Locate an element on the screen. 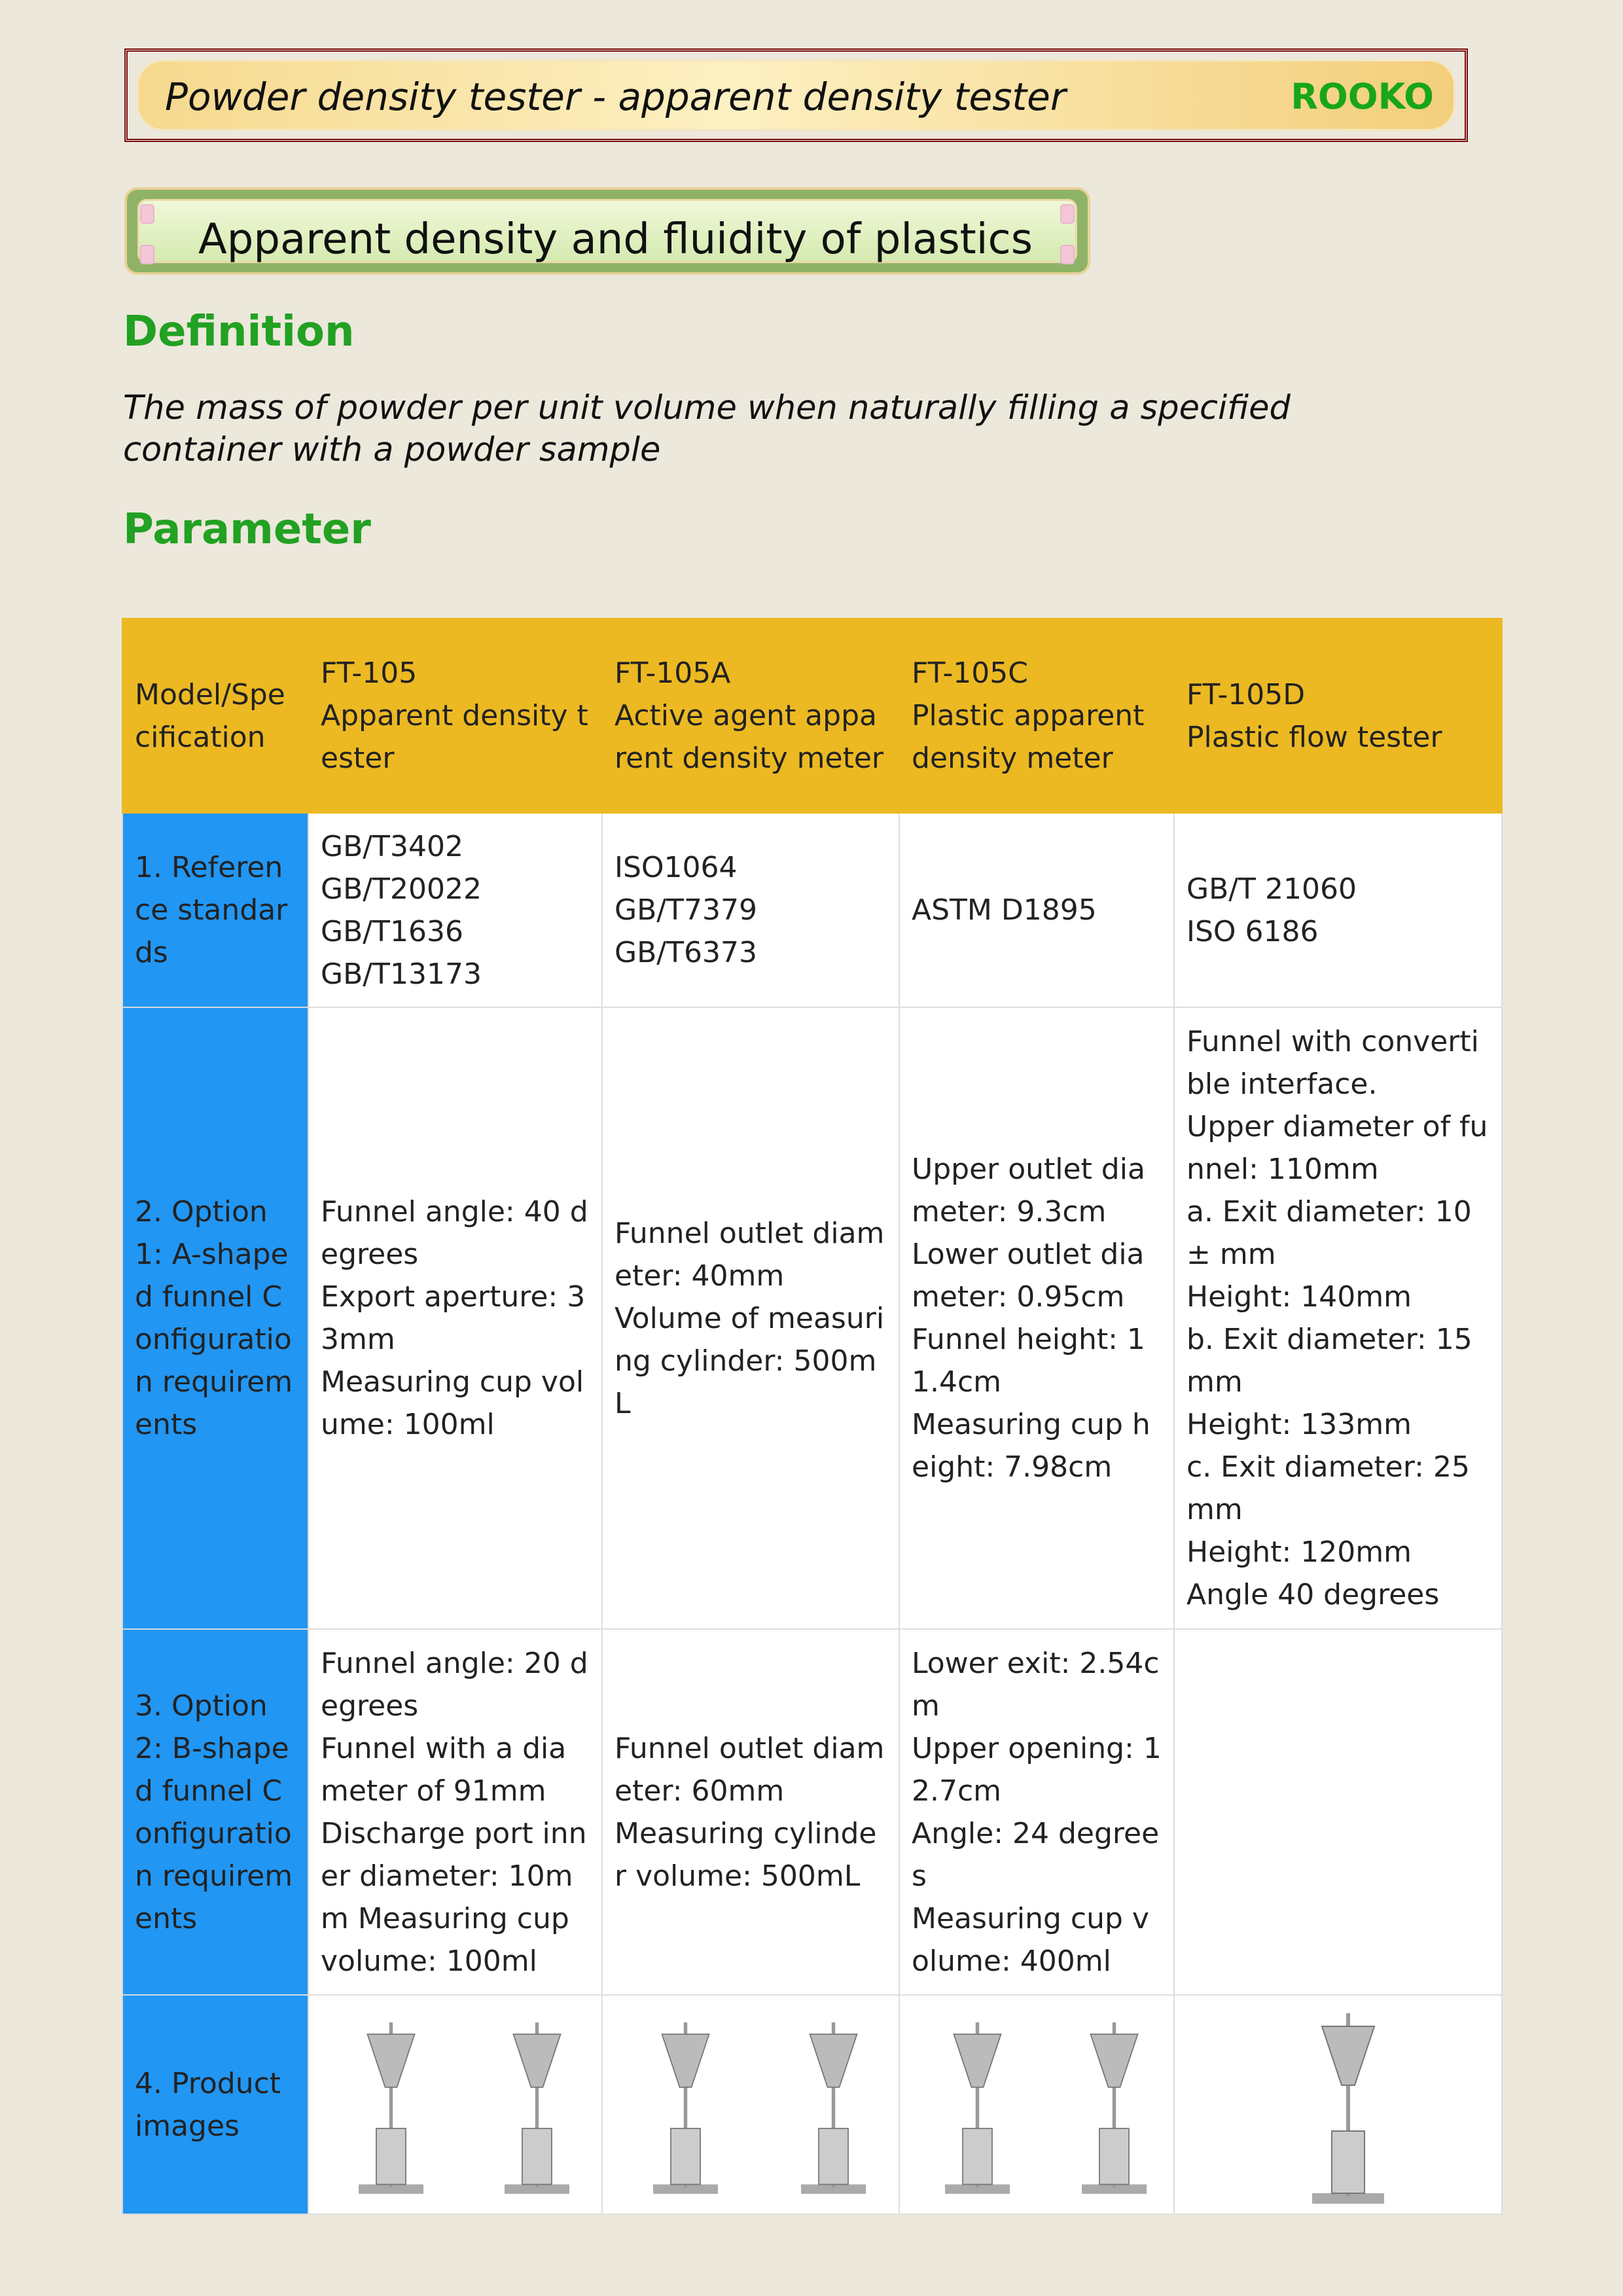  column-header-model: FT-105 Apparent density tester is located at coordinates (456, 716).